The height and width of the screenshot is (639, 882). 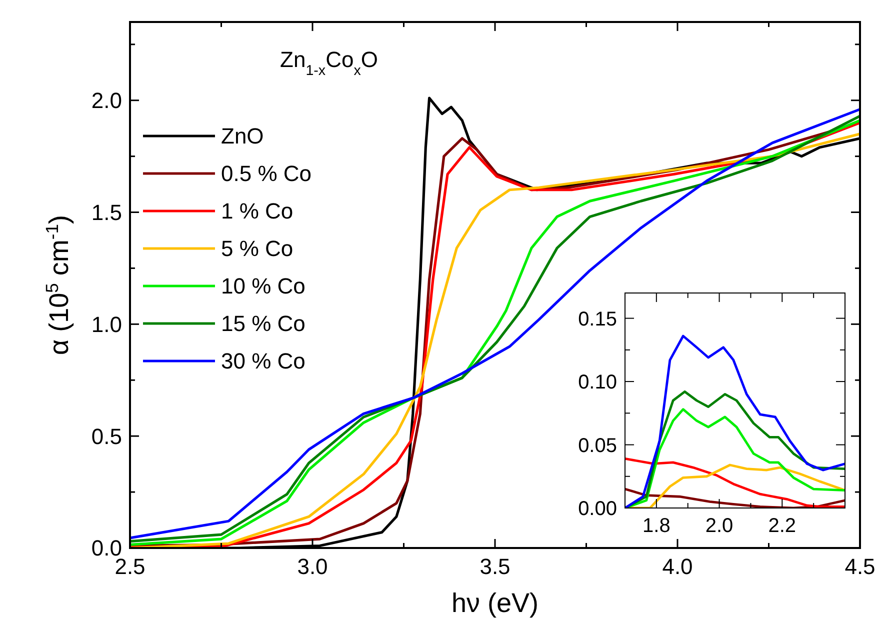 What do you see at coordinates (597, 509) in the screenshot?
I see `y-tick-label: 0.00` at bounding box center [597, 509].